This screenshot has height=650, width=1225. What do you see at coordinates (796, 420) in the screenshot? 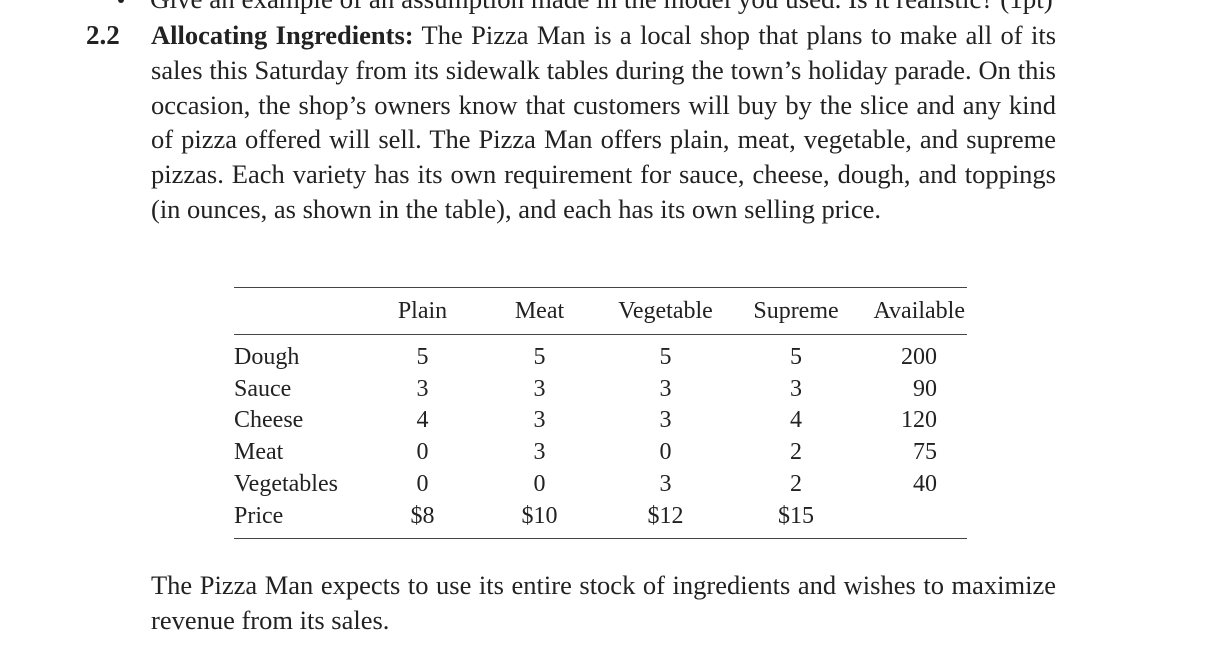
I see `cell-supreme: 4` at bounding box center [796, 420].